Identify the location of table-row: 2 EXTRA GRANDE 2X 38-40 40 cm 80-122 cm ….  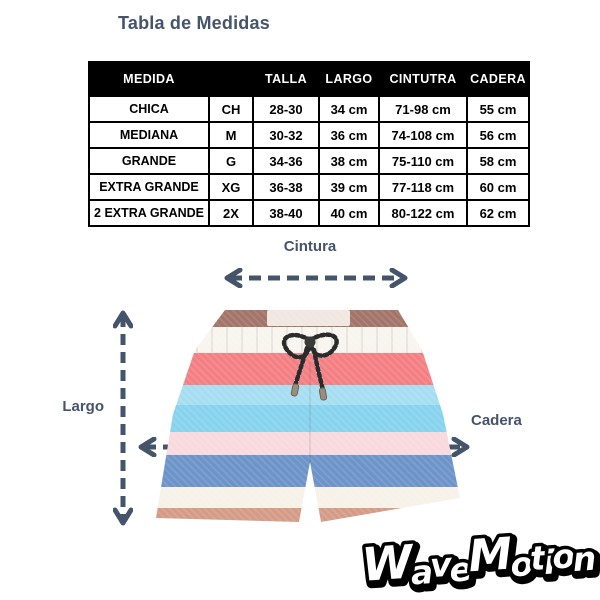
(309, 213).